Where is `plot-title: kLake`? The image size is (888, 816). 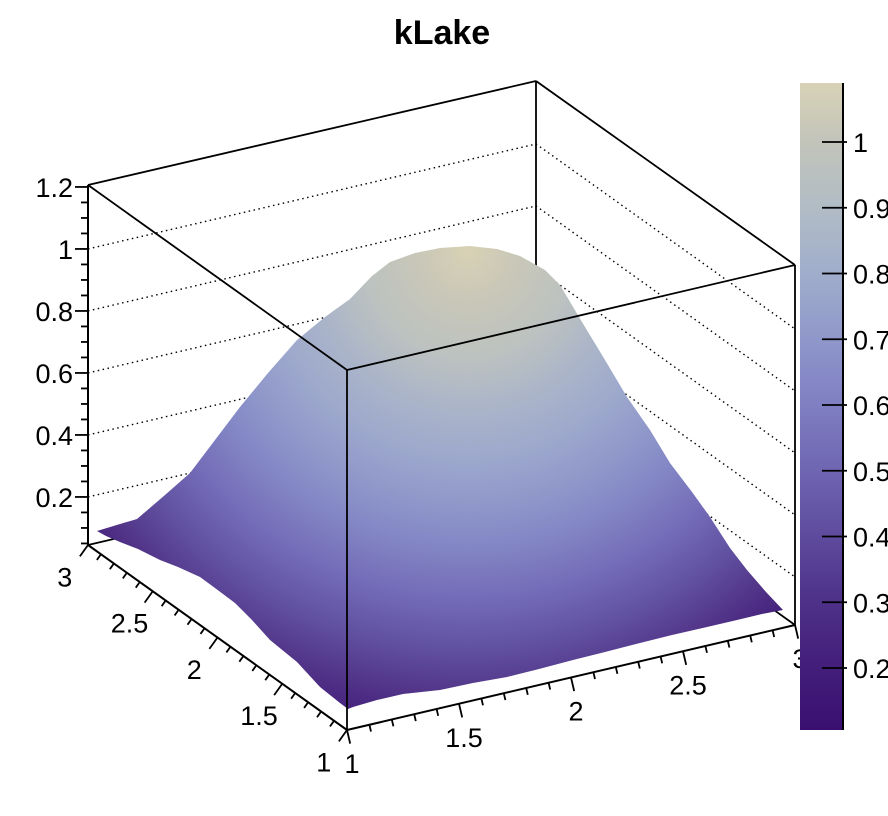 plot-title: kLake is located at coordinates (442, 33).